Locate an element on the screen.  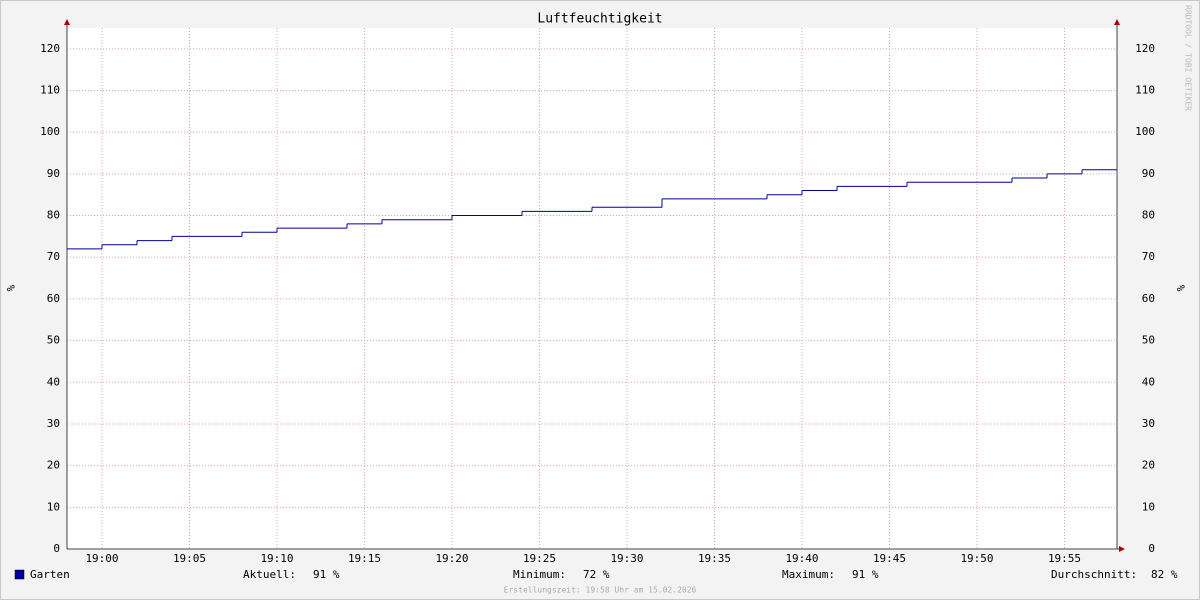
x-tick-label: 19:25 is located at coordinates (539, 558).